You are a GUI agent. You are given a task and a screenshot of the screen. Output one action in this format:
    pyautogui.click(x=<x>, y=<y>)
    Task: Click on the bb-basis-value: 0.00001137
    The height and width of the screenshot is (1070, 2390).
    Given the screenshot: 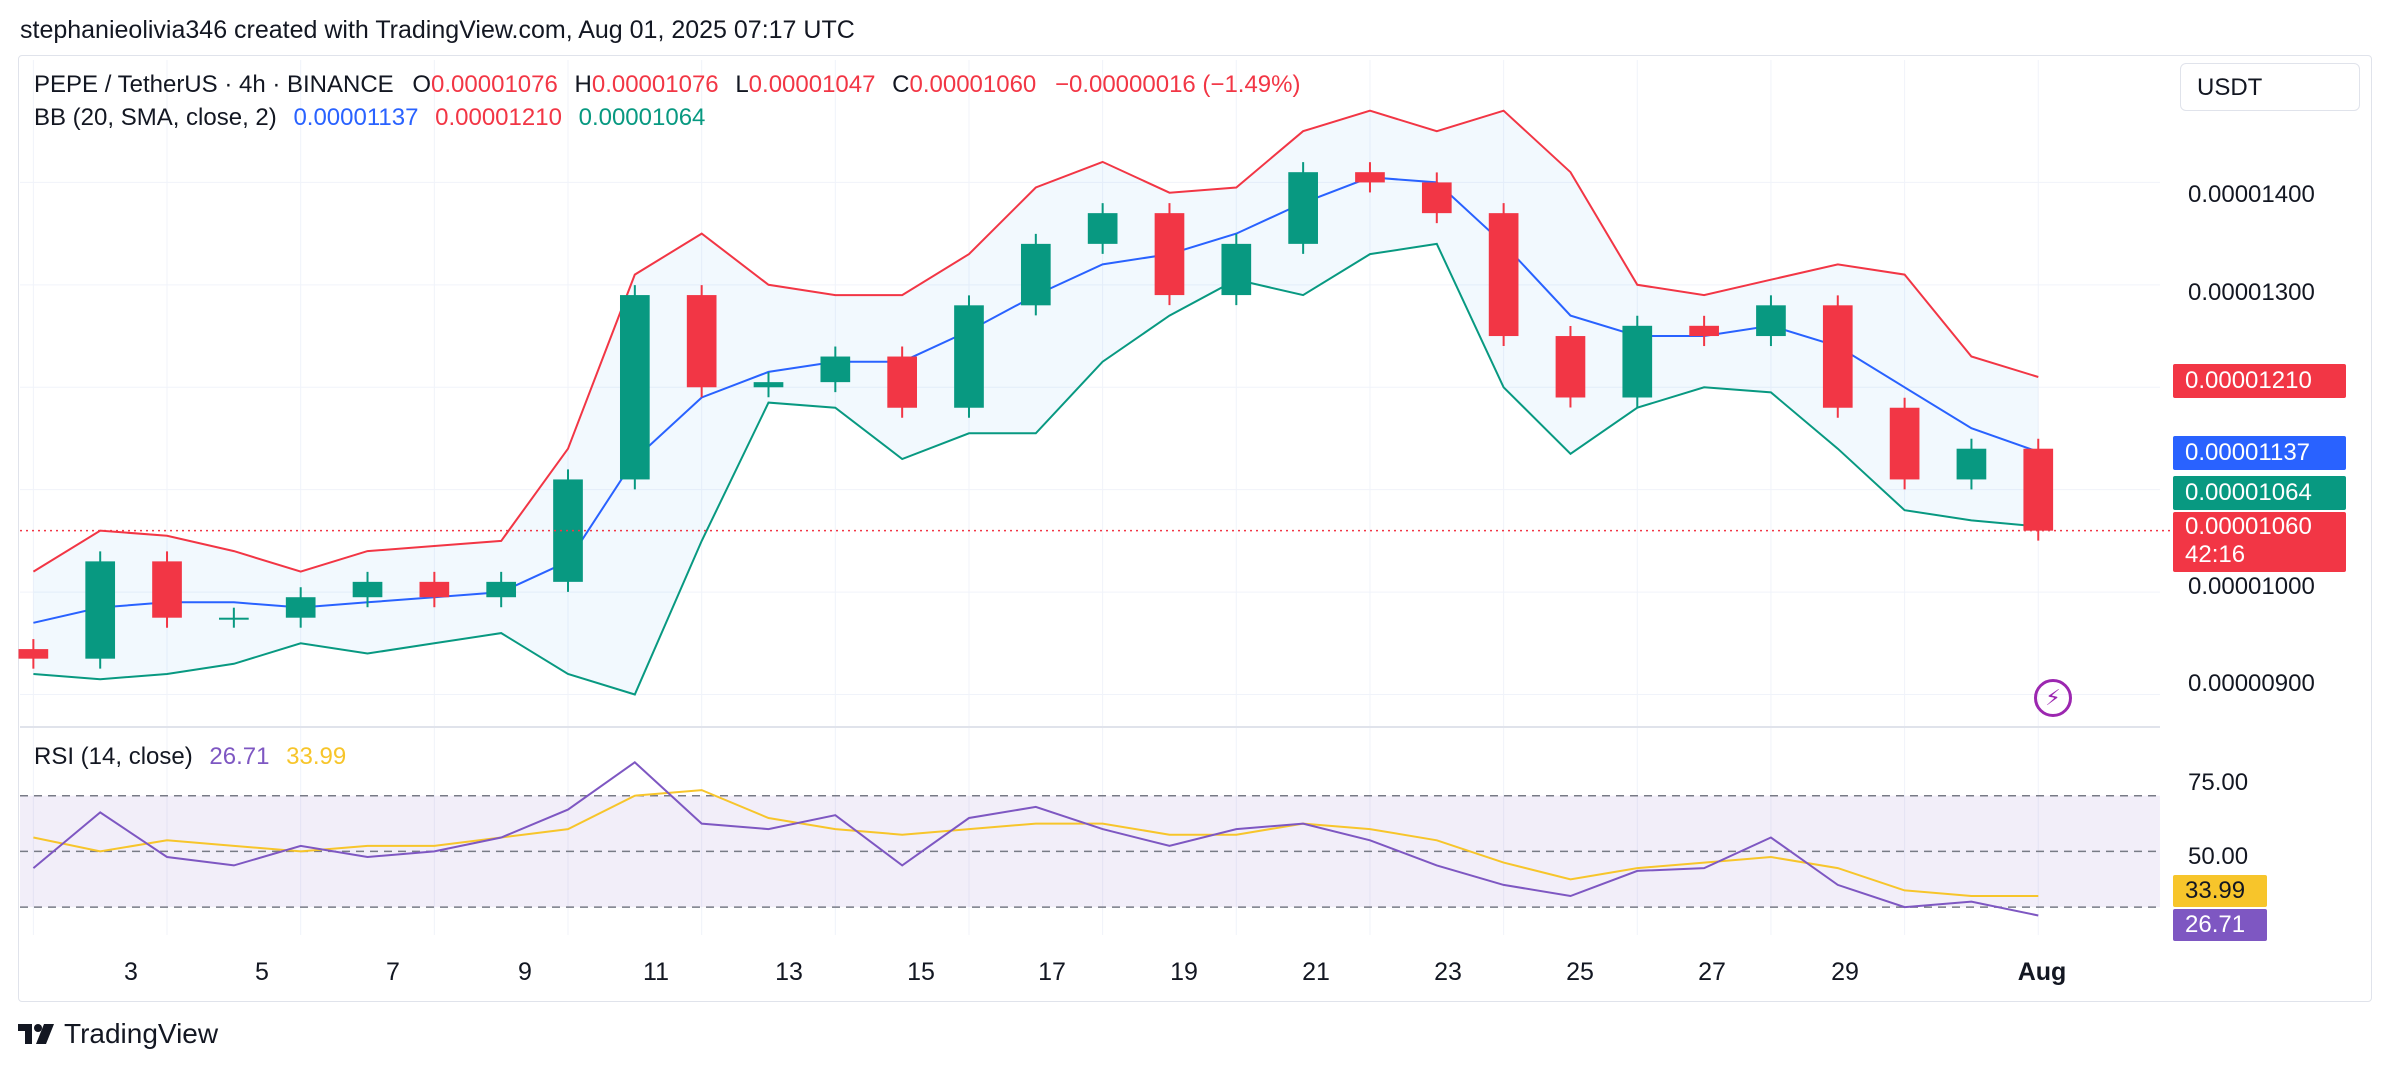 What is the action you would take?
    pyautogui.click(x=356, y=117)
    